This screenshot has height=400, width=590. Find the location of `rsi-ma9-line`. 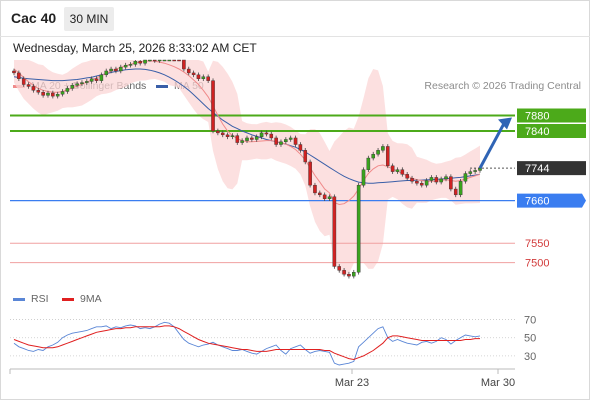

rsi-ma9-line is located at coordinates (246, 343).